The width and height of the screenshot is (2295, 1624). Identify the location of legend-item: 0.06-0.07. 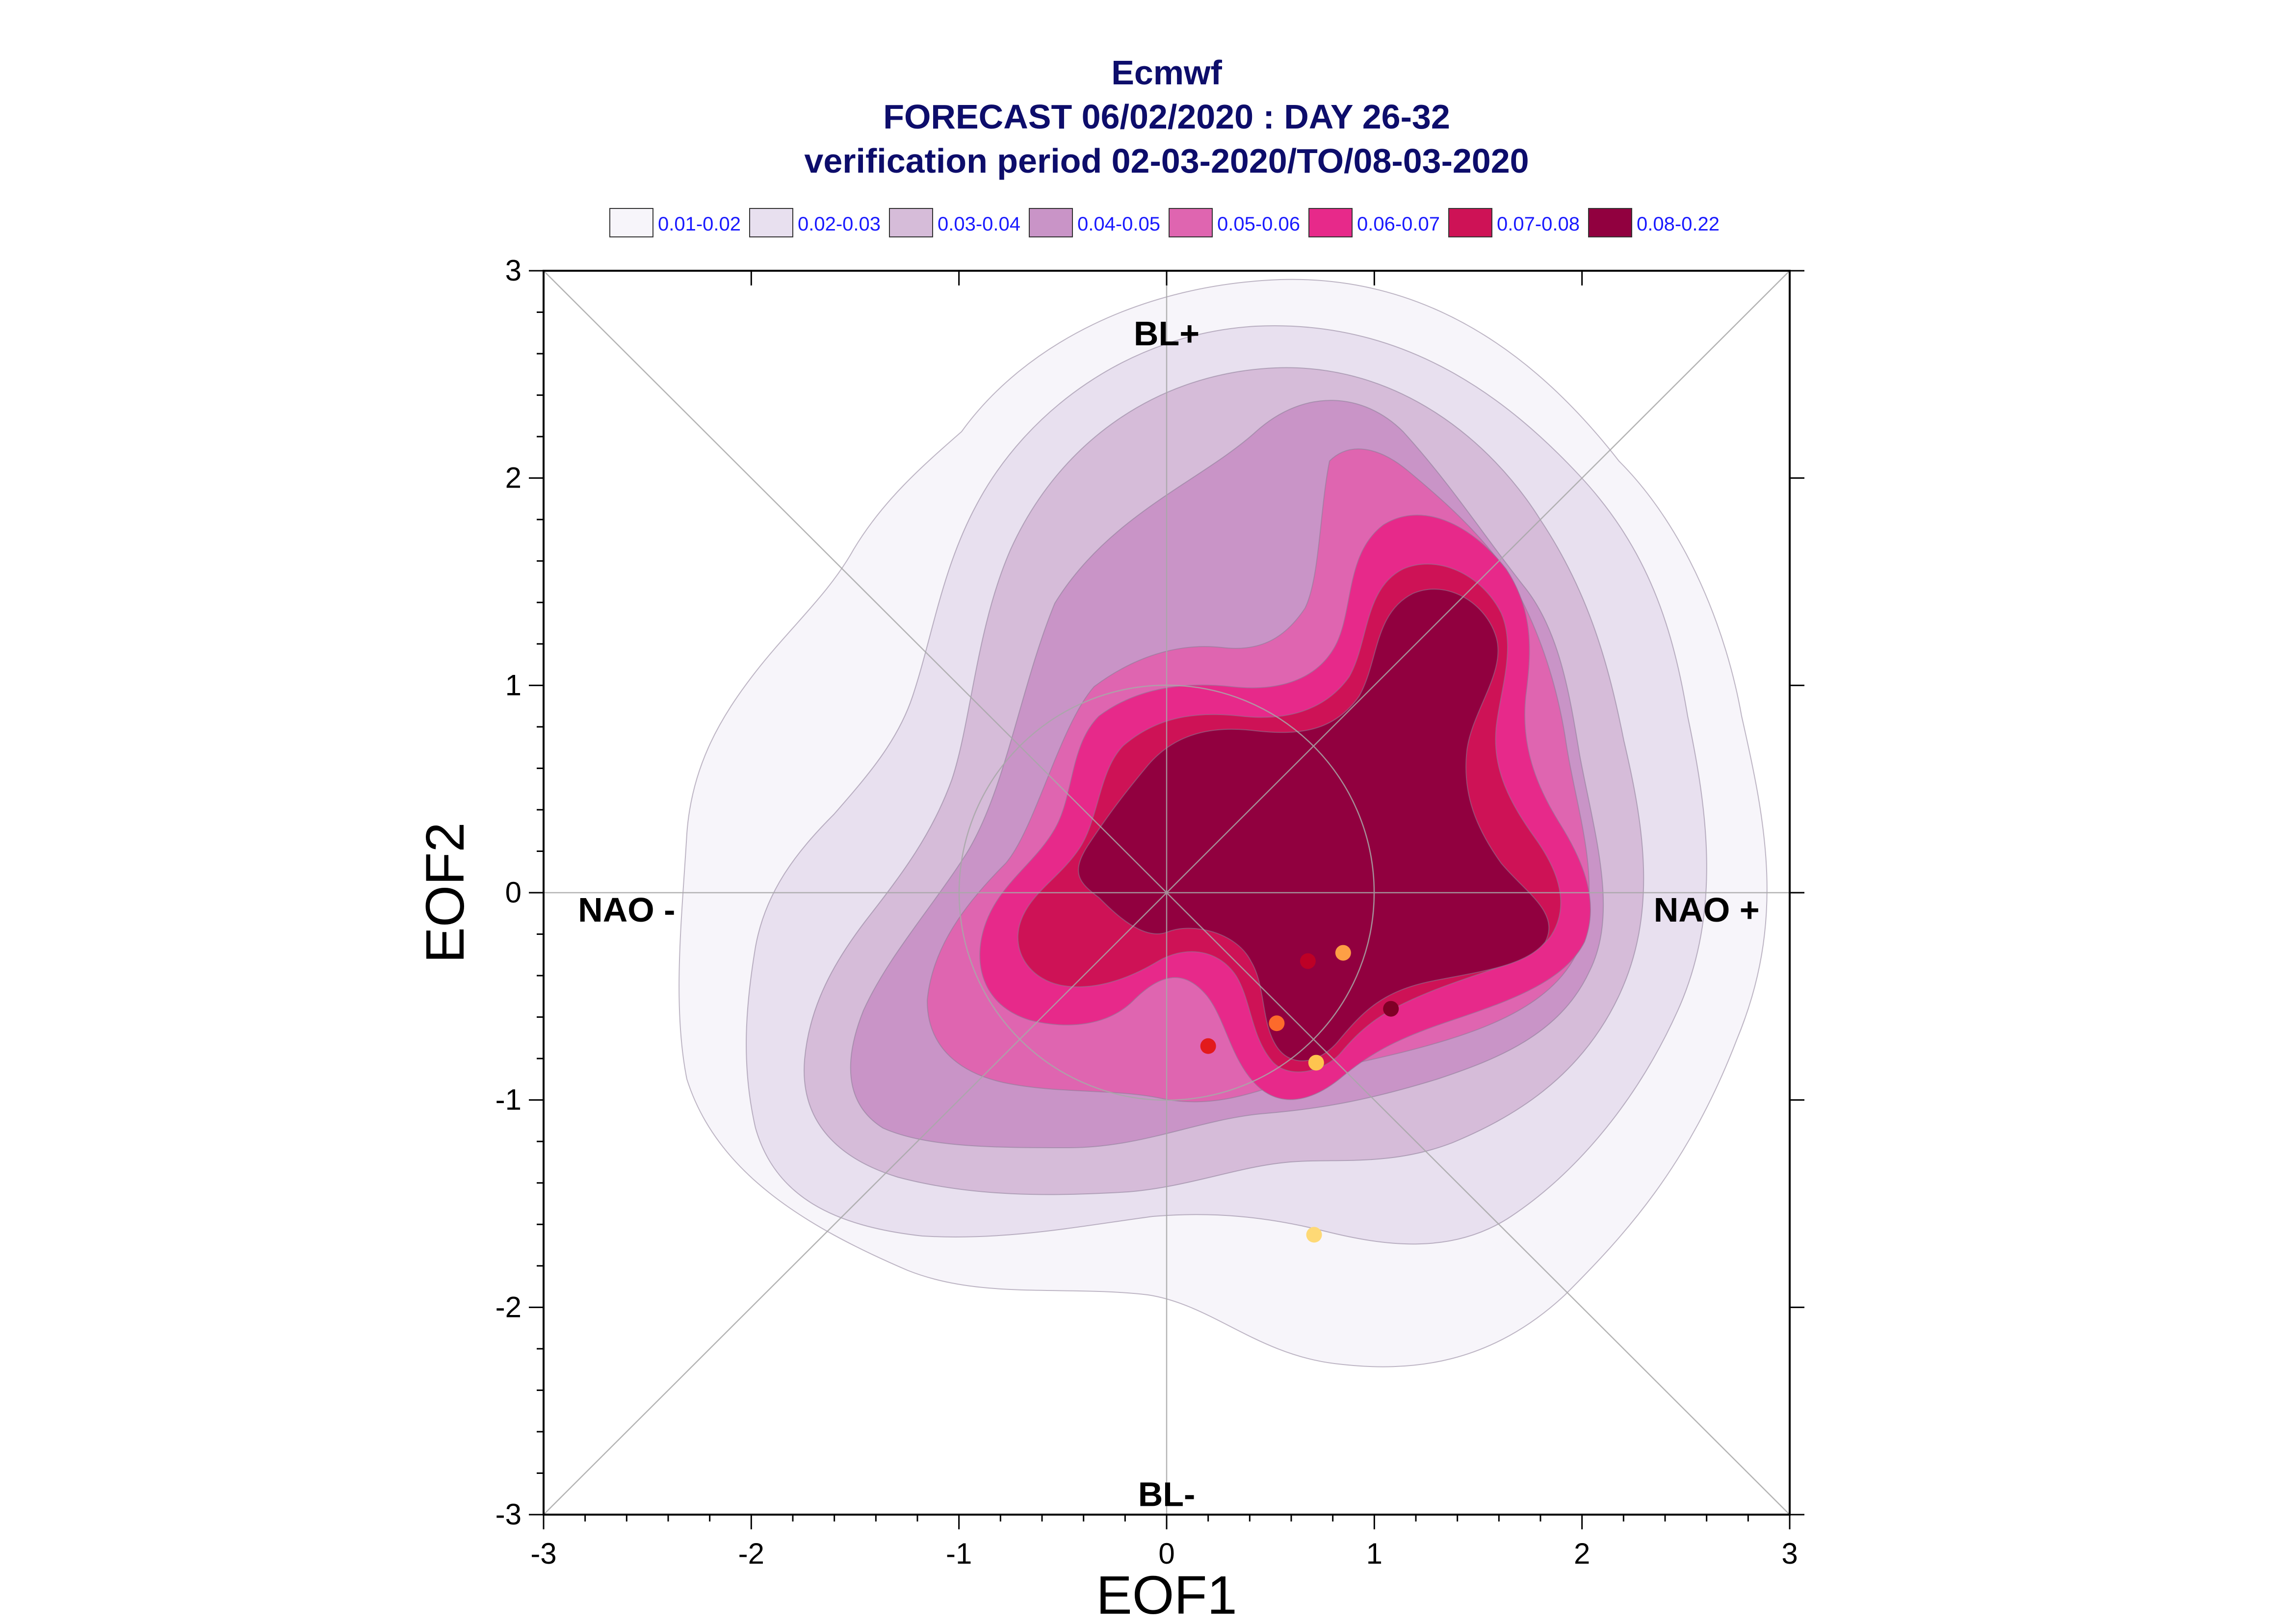
(1374, 222).